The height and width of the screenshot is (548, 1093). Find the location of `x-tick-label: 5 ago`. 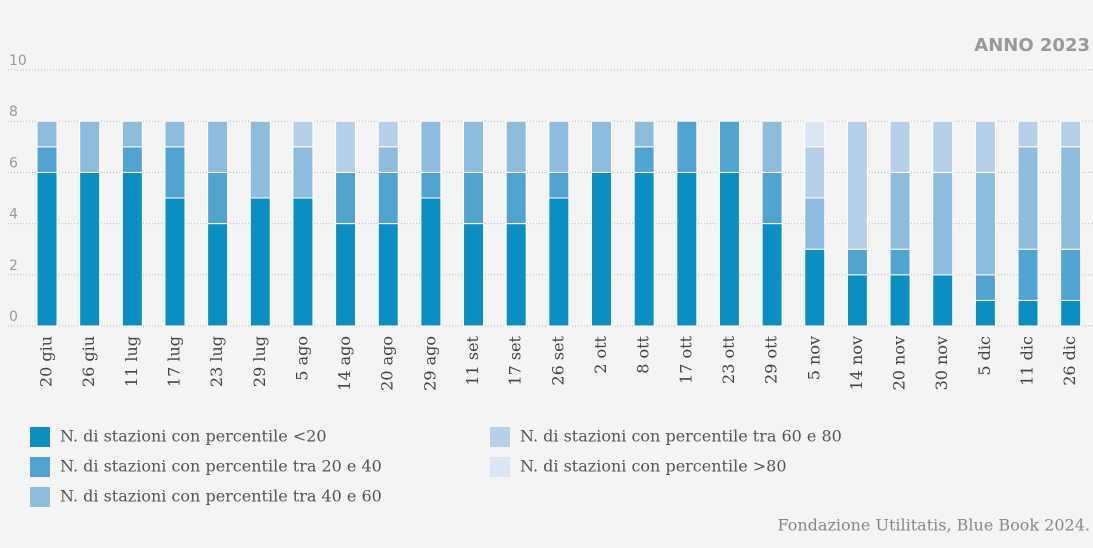

x-tick-label: 5 ago is located at coordinates (301, 358).